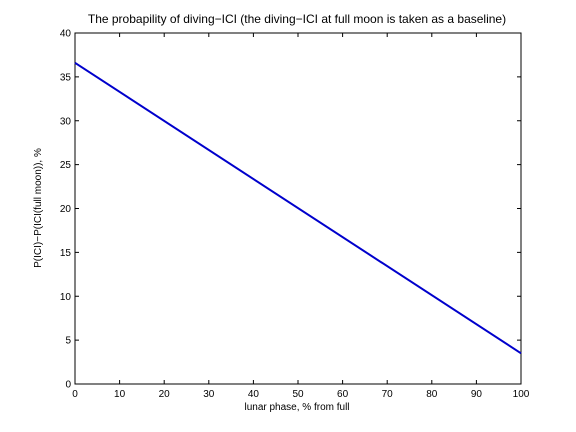  I want to click on y-tick-label: 5, so click(68, 341).